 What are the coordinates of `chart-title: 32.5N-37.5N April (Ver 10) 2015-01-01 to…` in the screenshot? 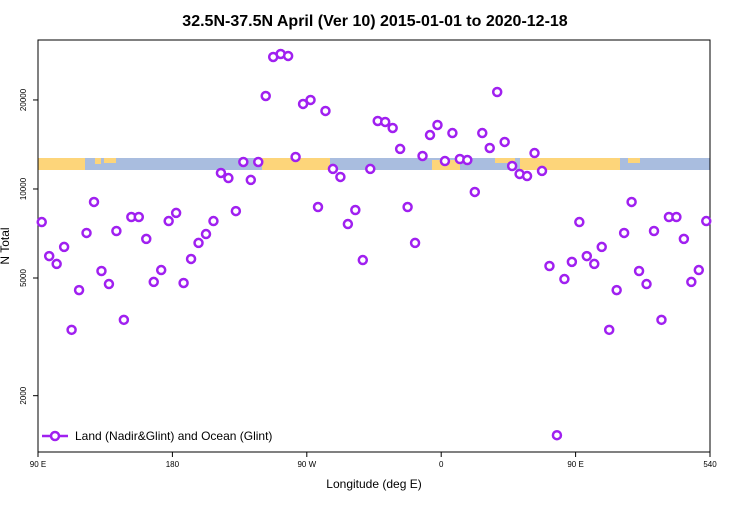 It's located at (375, 21).